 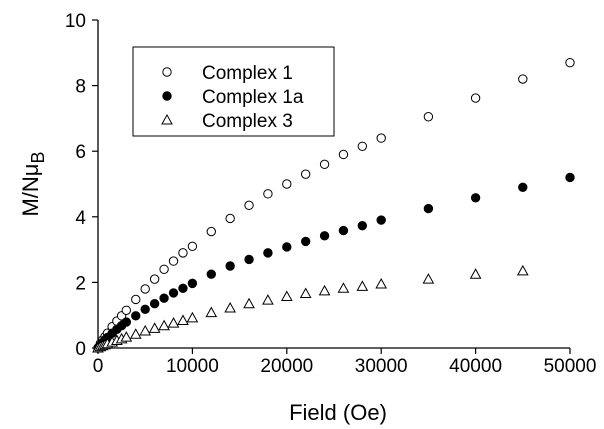 What do you see at coordinates (253, 97) in the screenshot?
I see `legend-label: Complex 1a` at bounding box center [253, 97].